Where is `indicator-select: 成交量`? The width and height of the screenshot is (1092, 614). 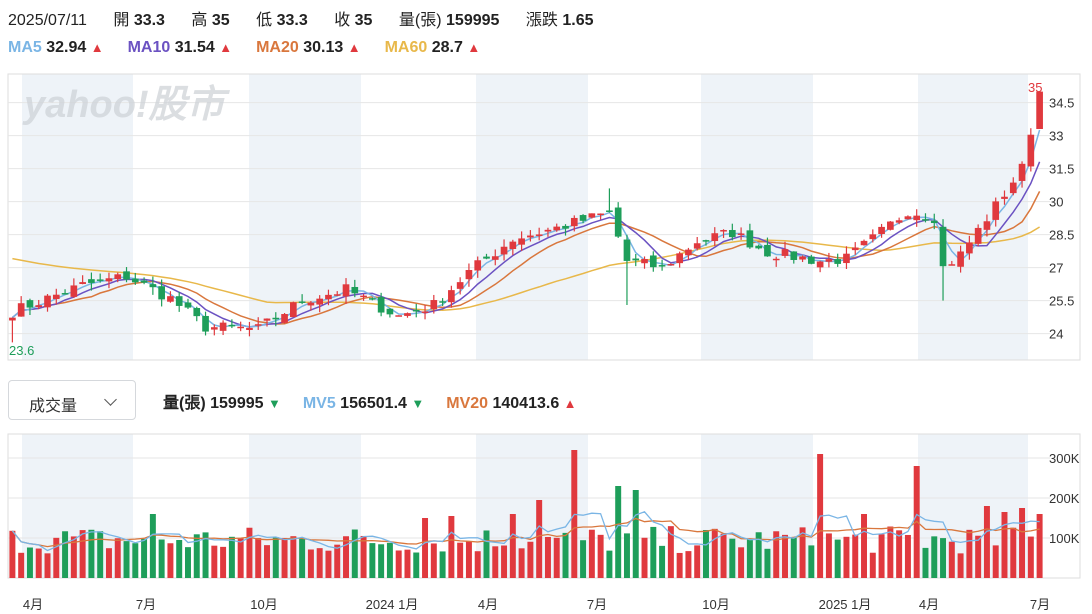 indicator-select: 成交量 is located at coordinates (72, 400).